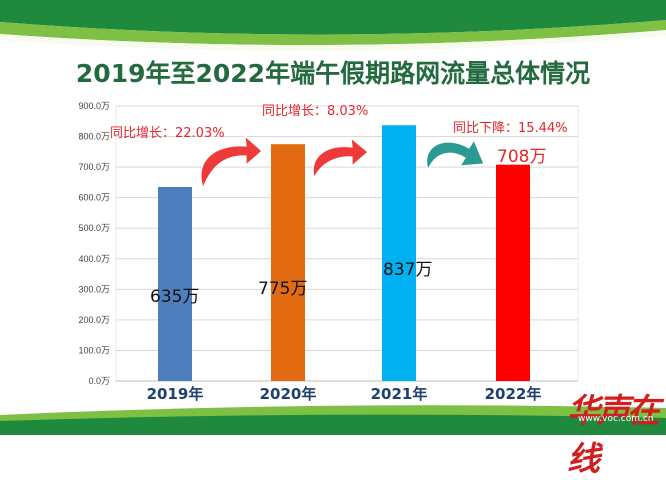 The image size is (666, 480). I want to click on change-annotation: 同比增长：8.03%, so click(315, 111).